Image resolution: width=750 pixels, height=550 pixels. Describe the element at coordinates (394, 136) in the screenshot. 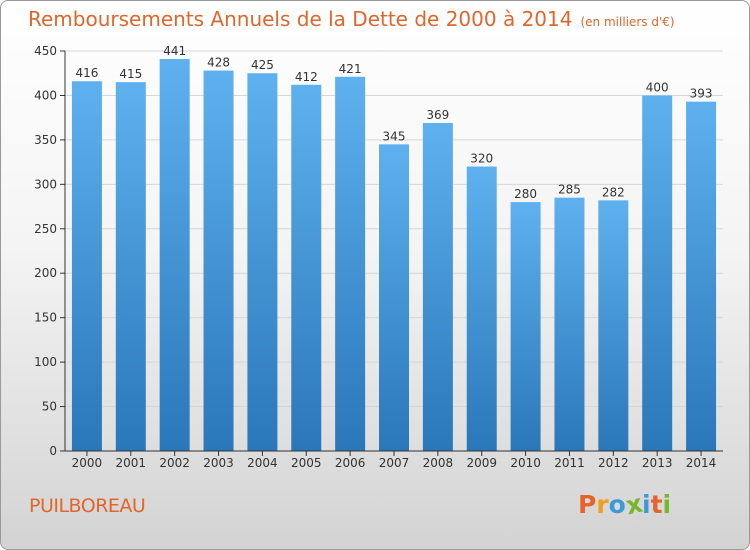

I see `data-label: 345` at that location.